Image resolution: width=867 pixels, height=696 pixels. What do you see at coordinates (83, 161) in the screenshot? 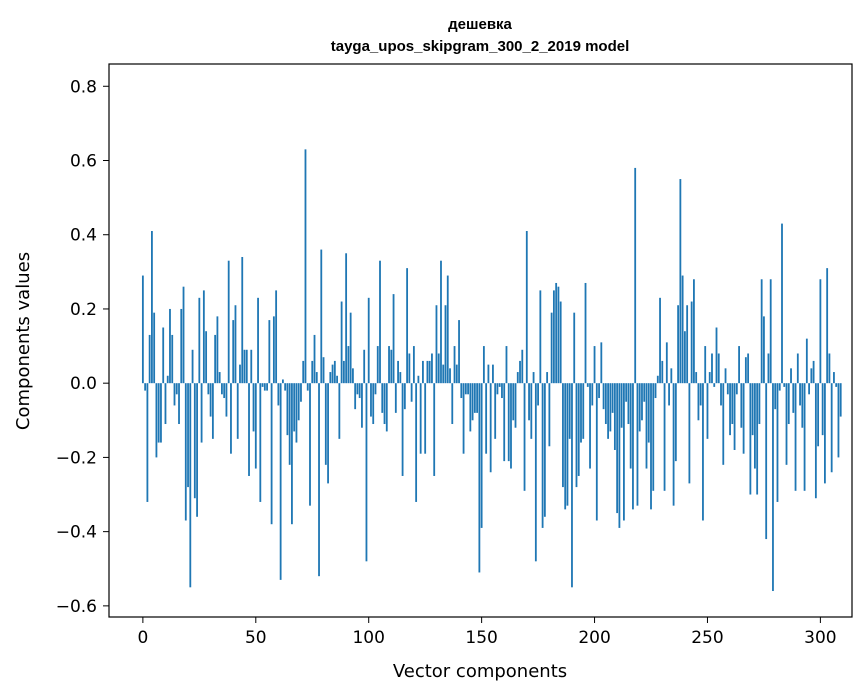
I see `y-tick-label: 0.6` at bounding box center [83, 161].